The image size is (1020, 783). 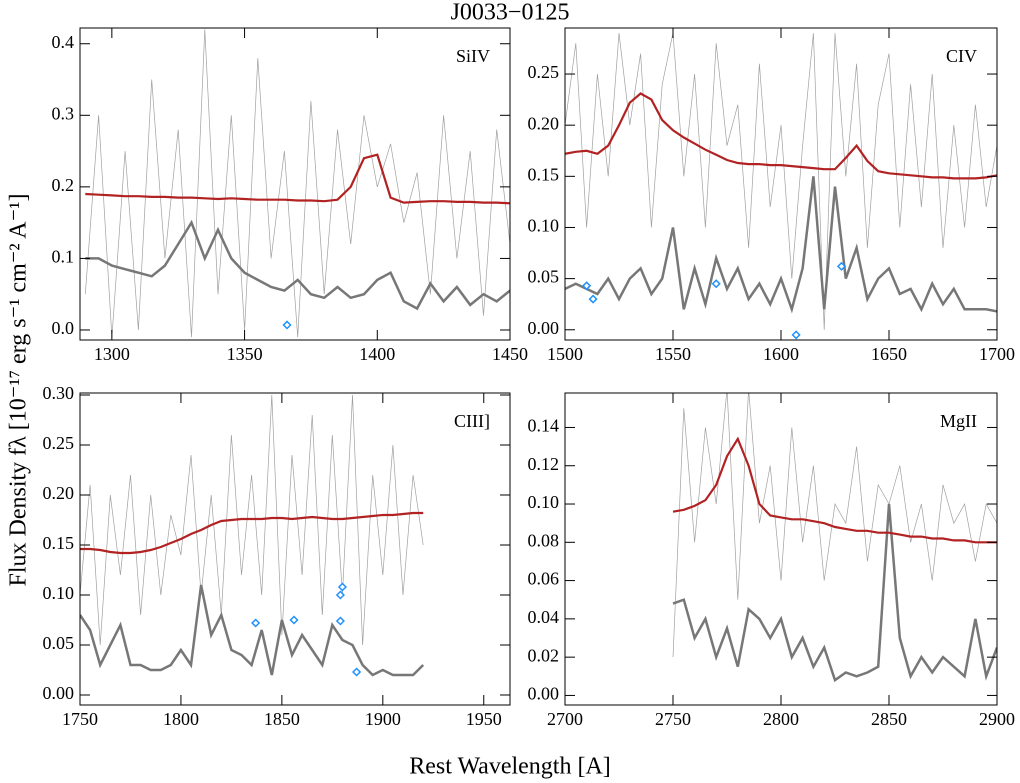 What do you see at coordinates (510, 354) in the screenshot?
I see `x-tick-label: 1450` at bounding box center [510, 354].